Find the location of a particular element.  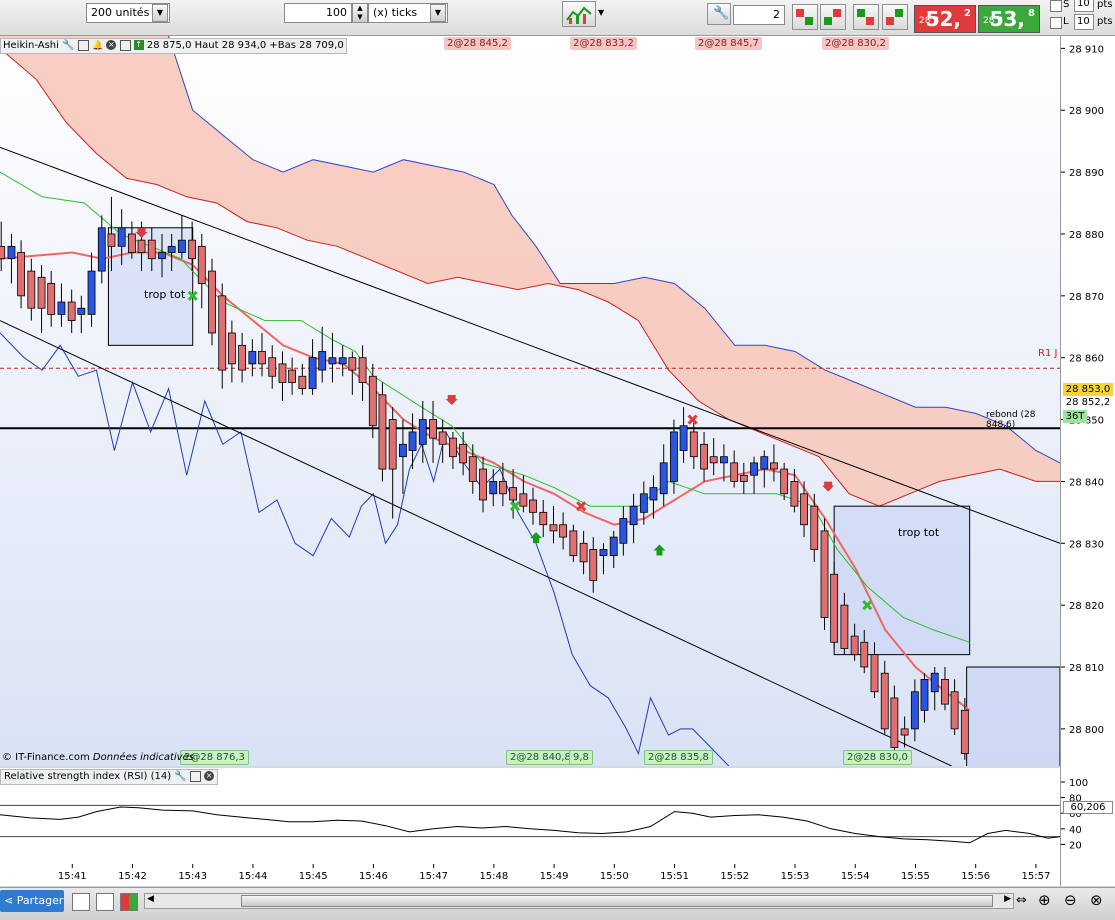

ticks-stepper: ▲ ▼ is located at coordinates (360, 13).